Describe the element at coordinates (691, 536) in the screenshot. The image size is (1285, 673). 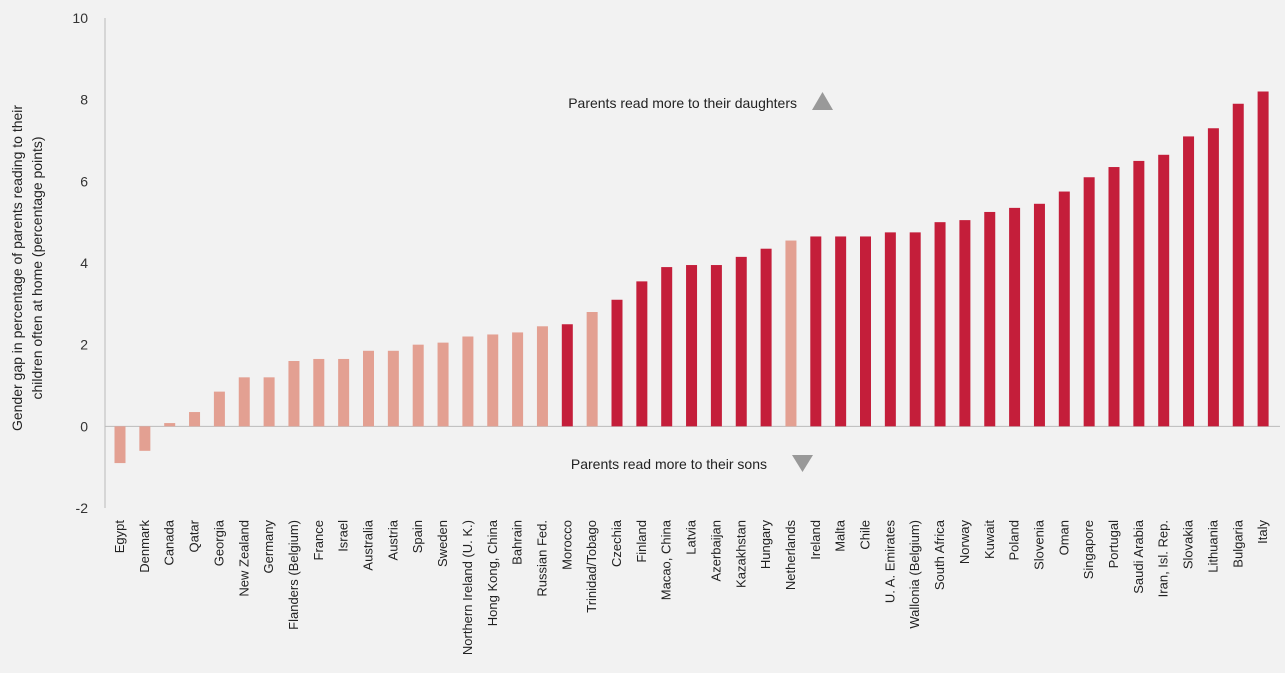
I see `x-tick-label: Latvia` at that location.